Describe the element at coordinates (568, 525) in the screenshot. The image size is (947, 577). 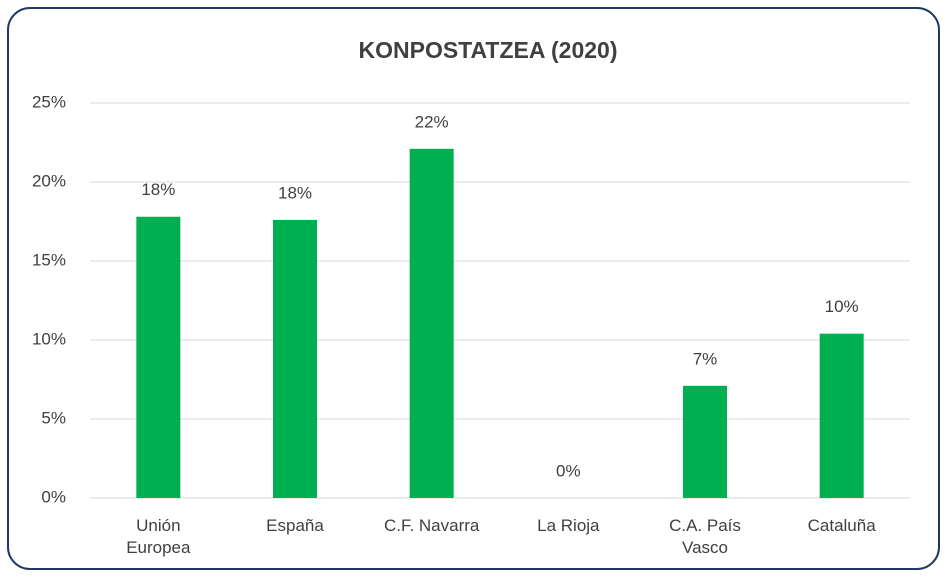
I see `x-tick-label: La Rioja` at that location.